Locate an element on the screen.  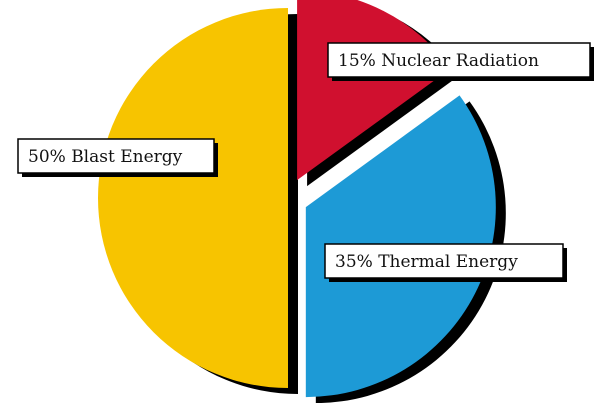
label-text: 15% Nuclear Radiation is located at coordinates (438, 61).